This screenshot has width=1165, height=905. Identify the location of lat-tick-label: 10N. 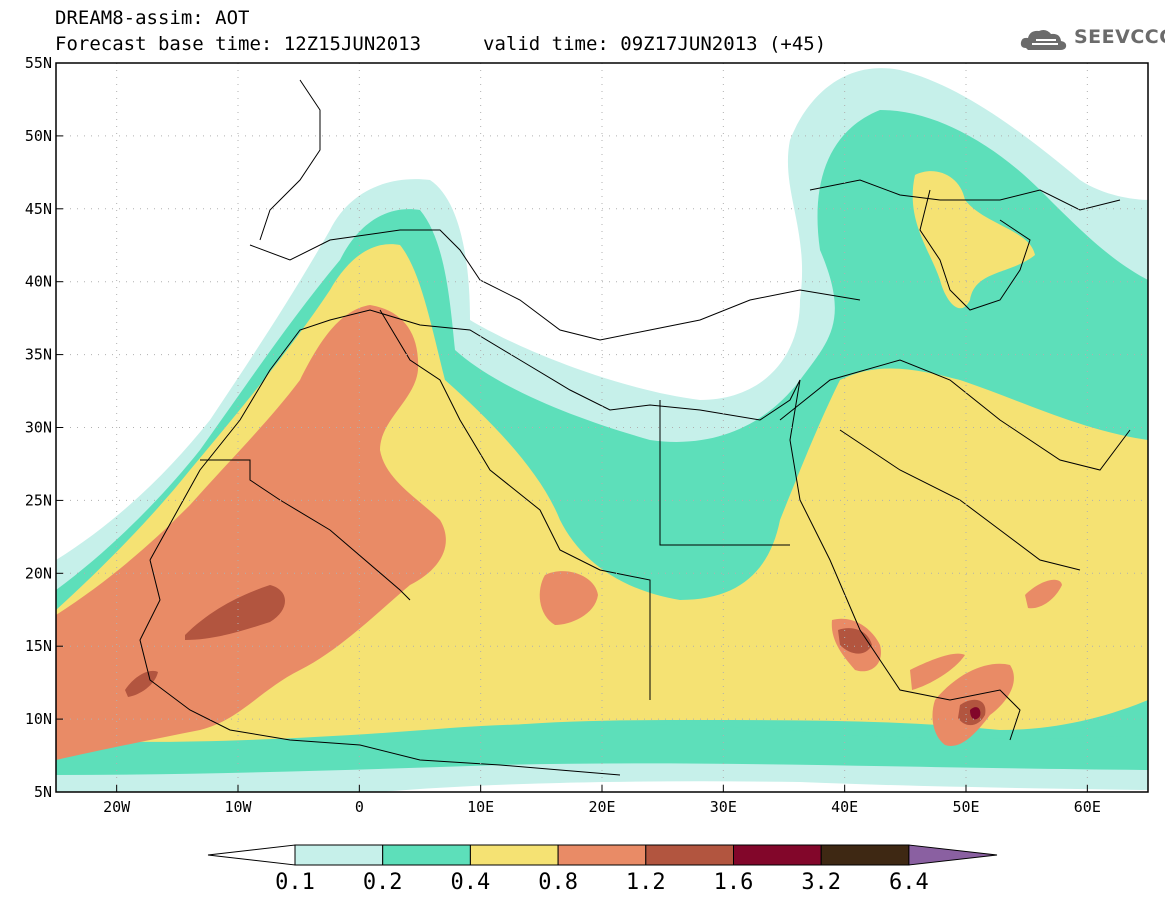
(38, 719).